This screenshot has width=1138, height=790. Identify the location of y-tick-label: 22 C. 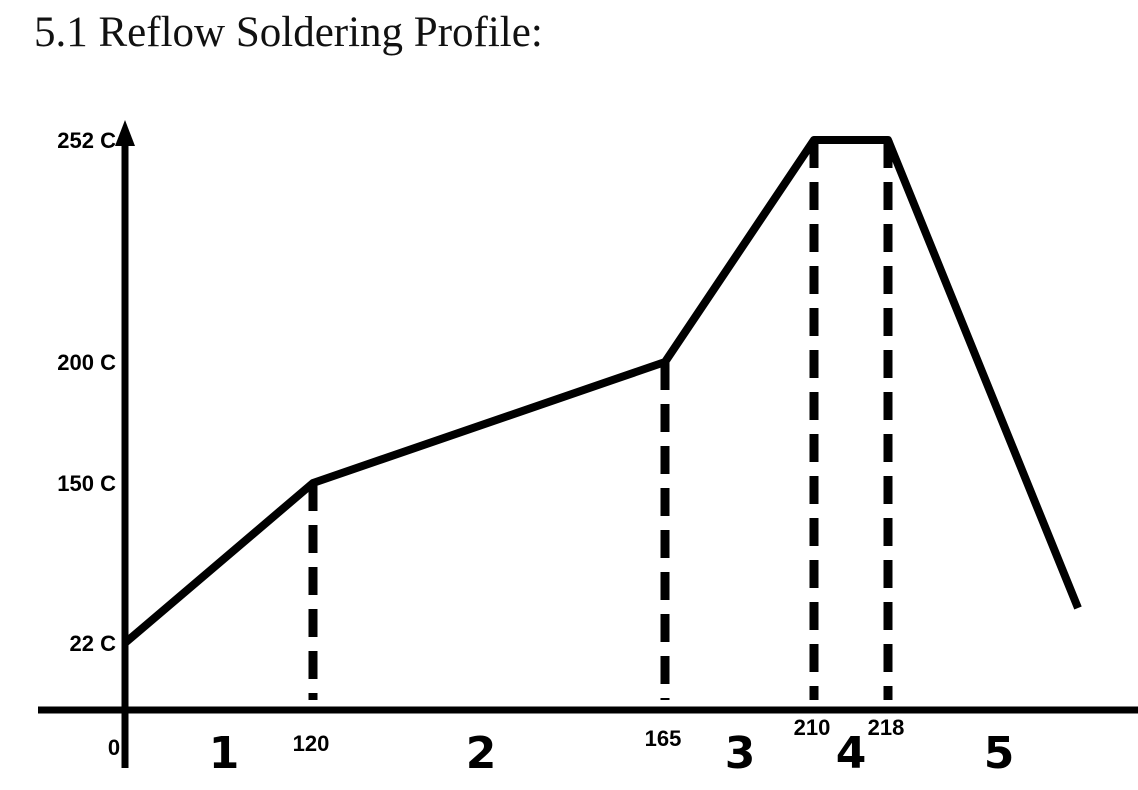
(93, 643).